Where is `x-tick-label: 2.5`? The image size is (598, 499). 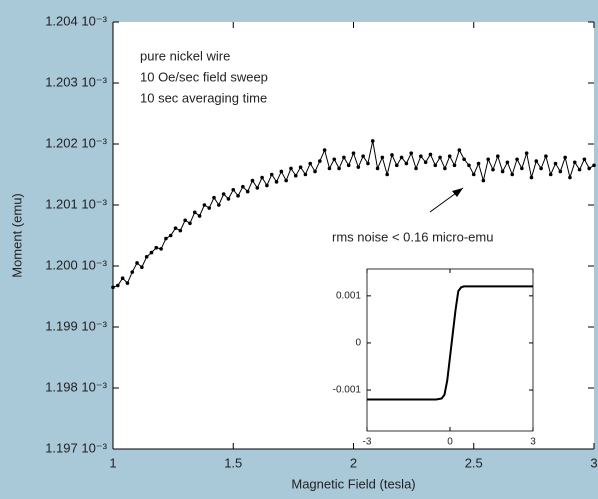 x-tick-label: 2.5 is located at coordinates (474, 462).